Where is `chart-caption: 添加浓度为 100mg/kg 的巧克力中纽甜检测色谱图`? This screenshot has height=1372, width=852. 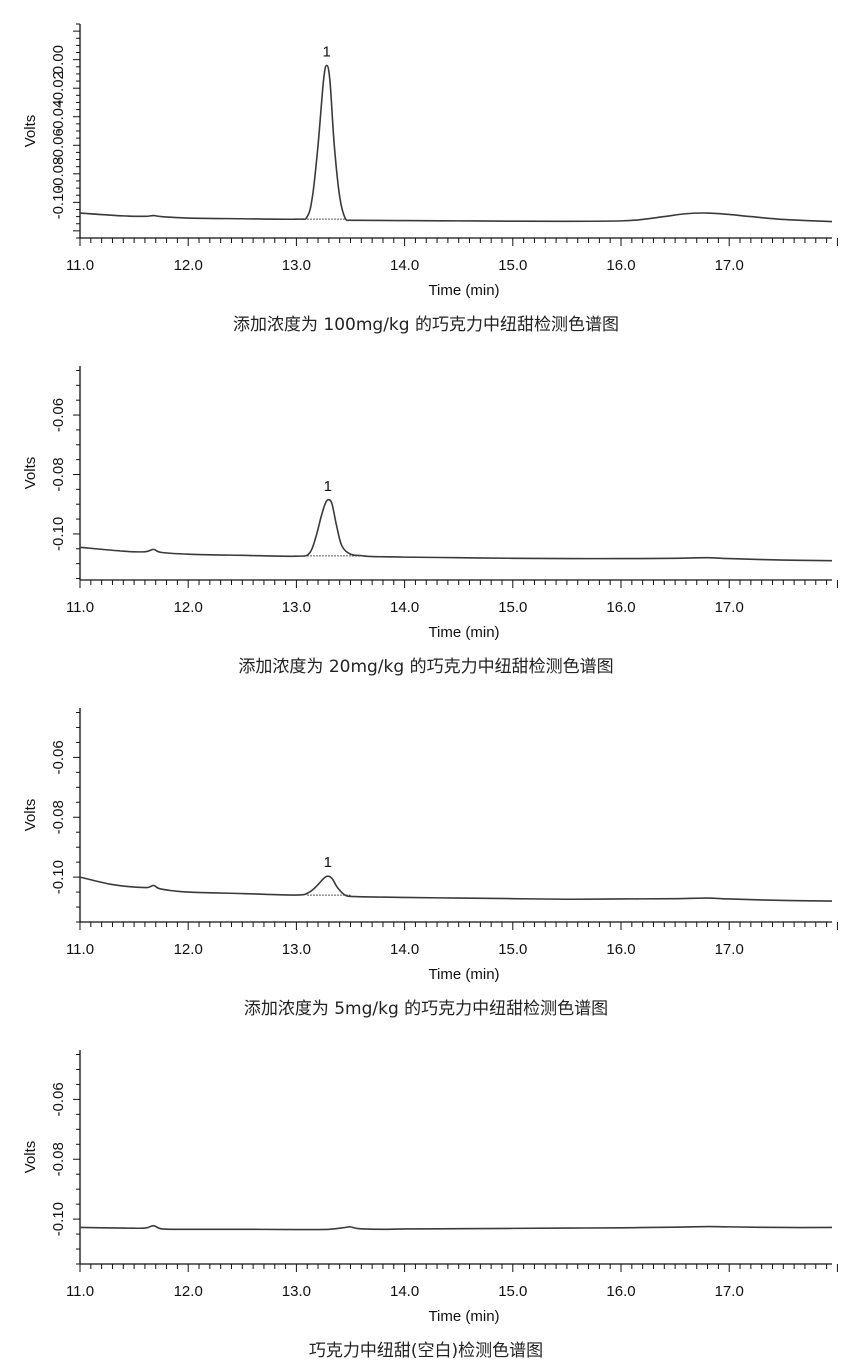 chart-caption: 添加浓度为 100mg/kg 的巧克力中纽甜检测色谱图 is located at coordinates (426, 325).